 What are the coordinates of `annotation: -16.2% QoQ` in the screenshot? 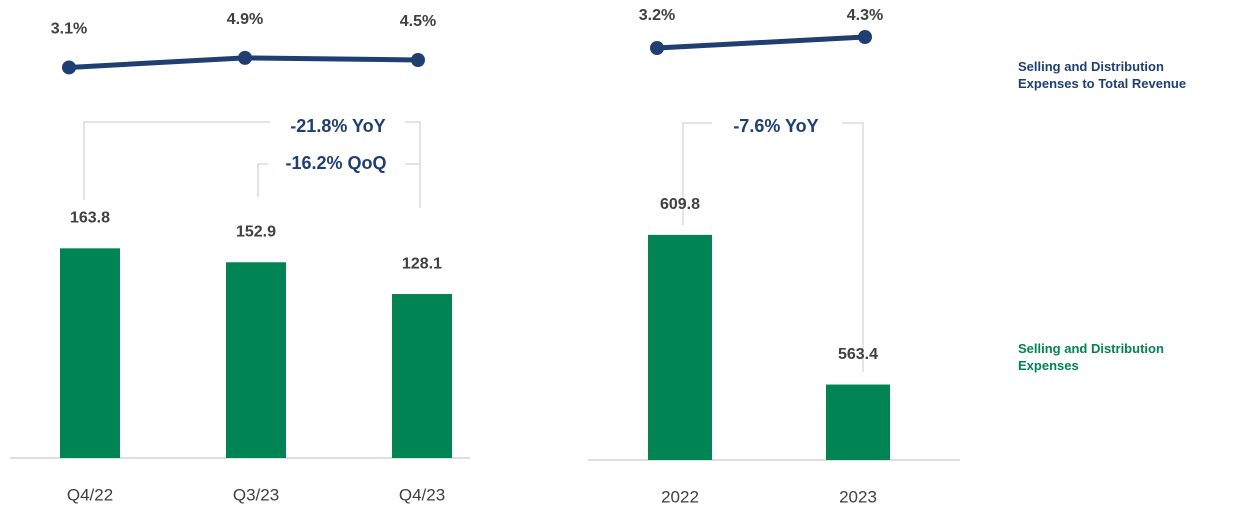 It's located at (335, 163).